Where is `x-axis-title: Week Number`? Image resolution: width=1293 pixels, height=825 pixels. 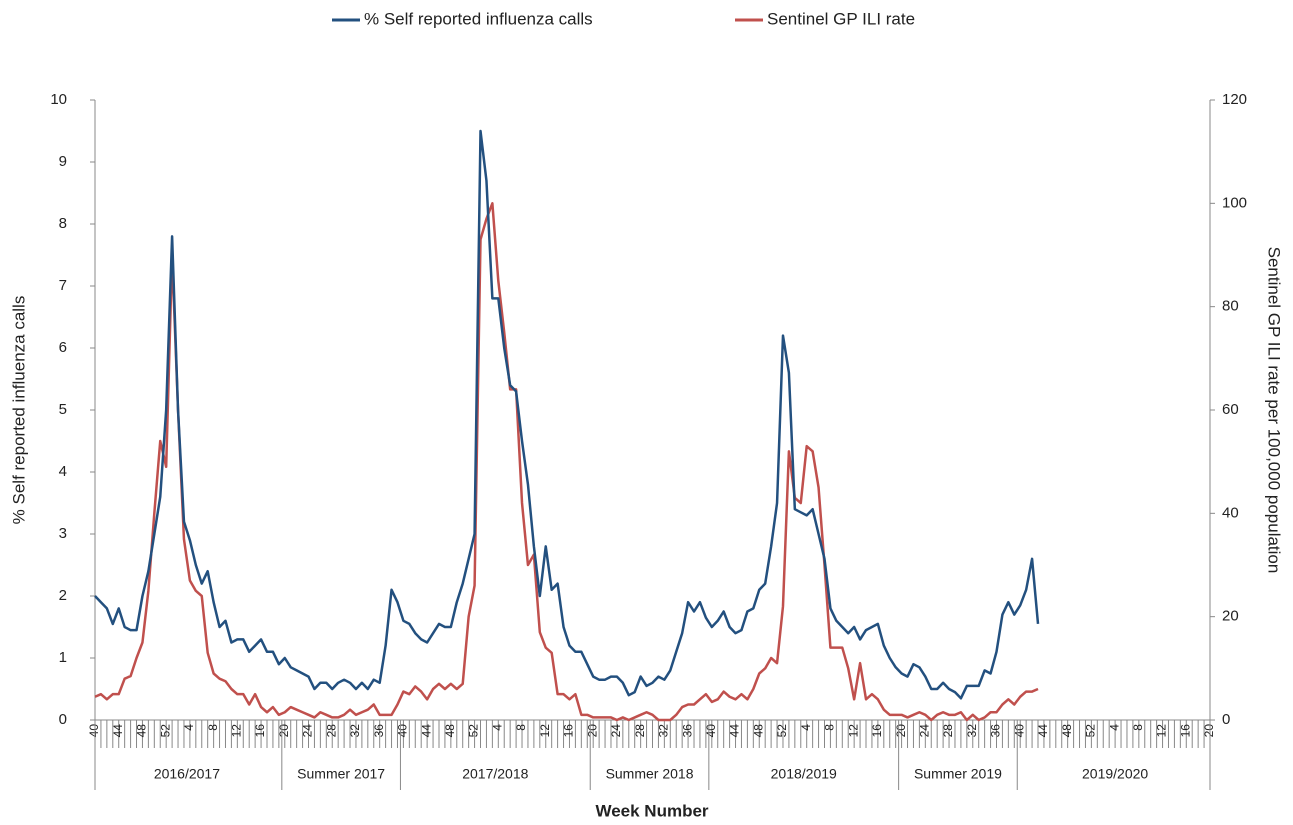 x-axis-title: Week Number is located at coordinates (651, 810).